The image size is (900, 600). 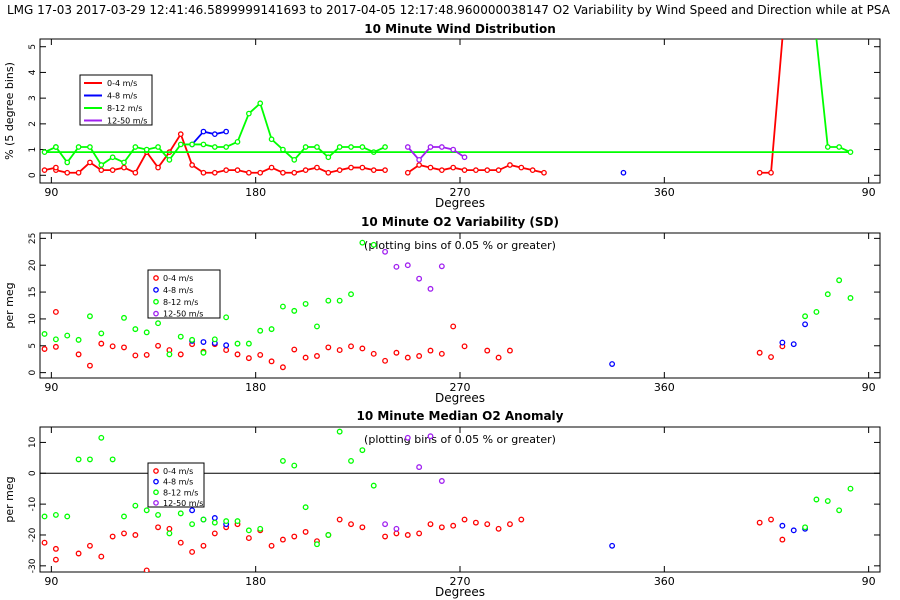 What do you see at coordinates (220, 153) in the screenshot?
I see `series-line-0-4-m-s` at bounding box center [220, 153].